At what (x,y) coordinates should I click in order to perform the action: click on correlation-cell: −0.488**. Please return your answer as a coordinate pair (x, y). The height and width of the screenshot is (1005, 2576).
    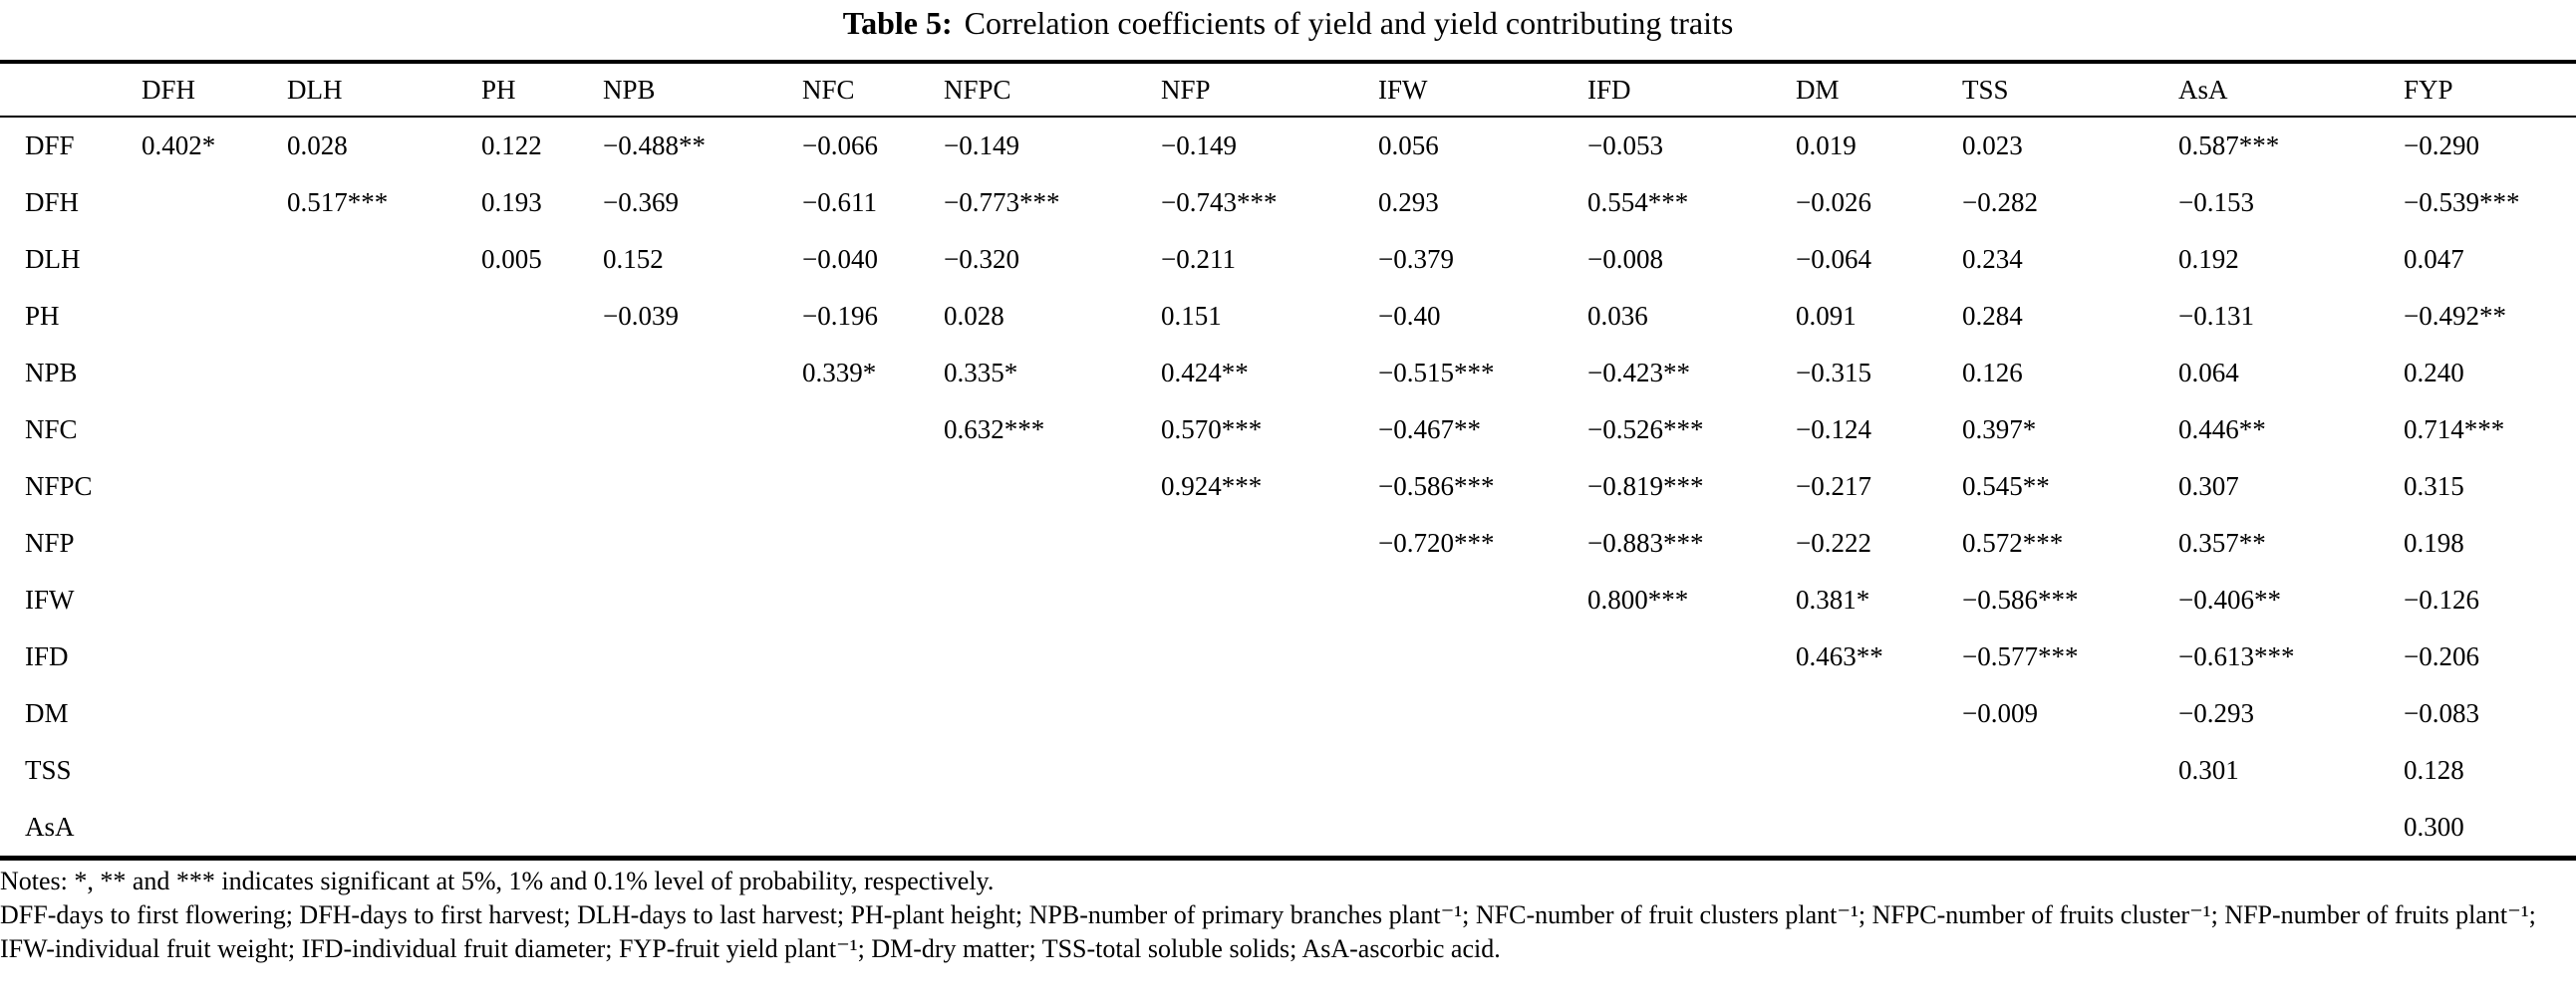
    Looking at the image, I should click on (654, 145).